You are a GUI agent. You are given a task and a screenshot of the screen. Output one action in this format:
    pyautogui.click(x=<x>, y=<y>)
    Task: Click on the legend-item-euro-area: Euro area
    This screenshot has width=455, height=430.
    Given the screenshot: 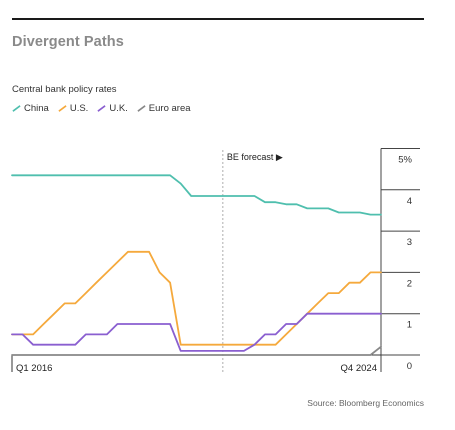 What is the action you would take?
    pyautogui.click(x=164, y=108)
    